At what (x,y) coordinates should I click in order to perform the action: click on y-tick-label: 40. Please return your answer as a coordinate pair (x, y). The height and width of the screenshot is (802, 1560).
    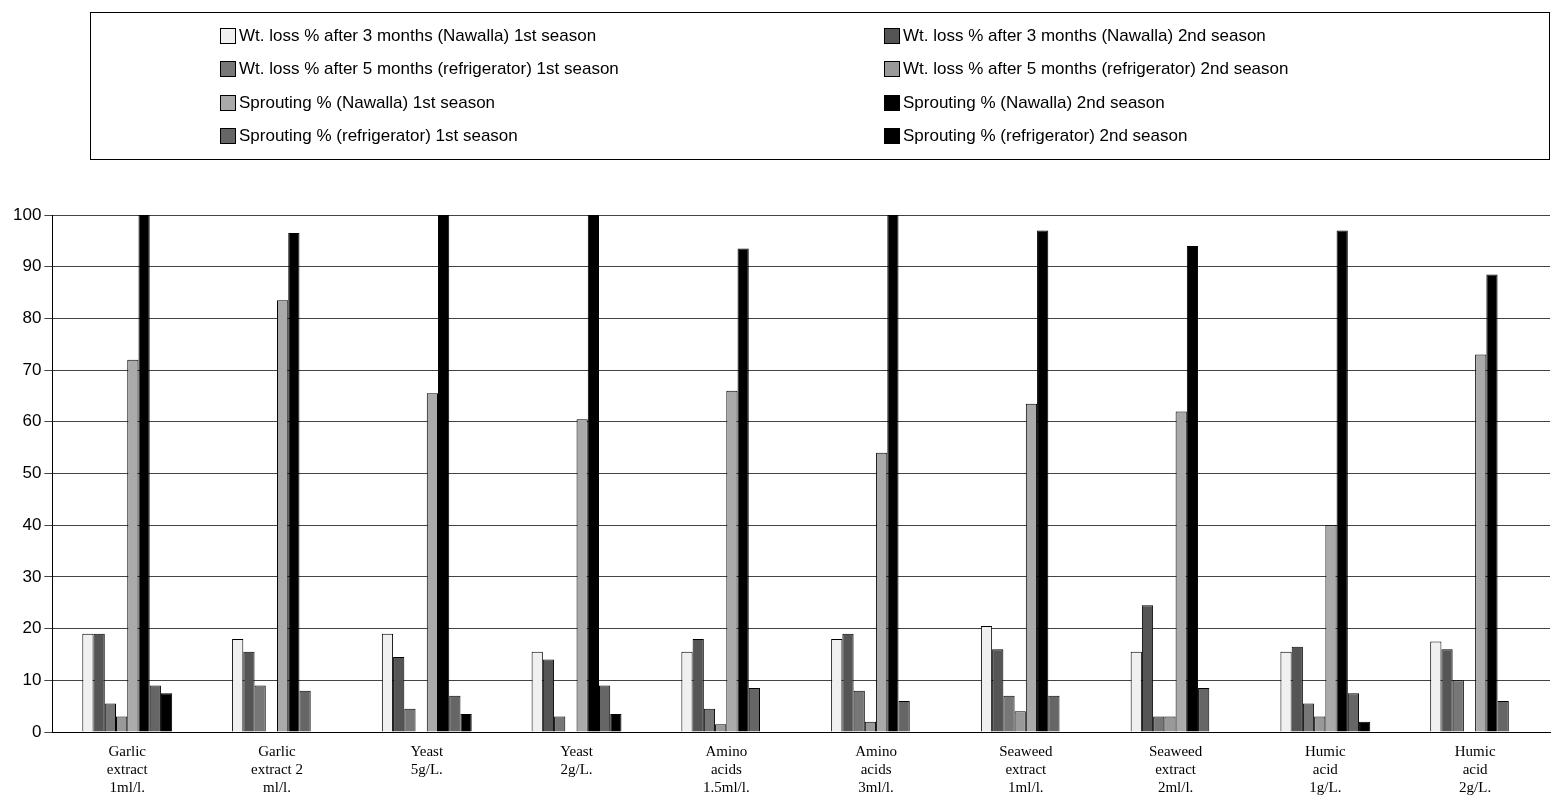
    Looking at the image, I should click on (32, 524).